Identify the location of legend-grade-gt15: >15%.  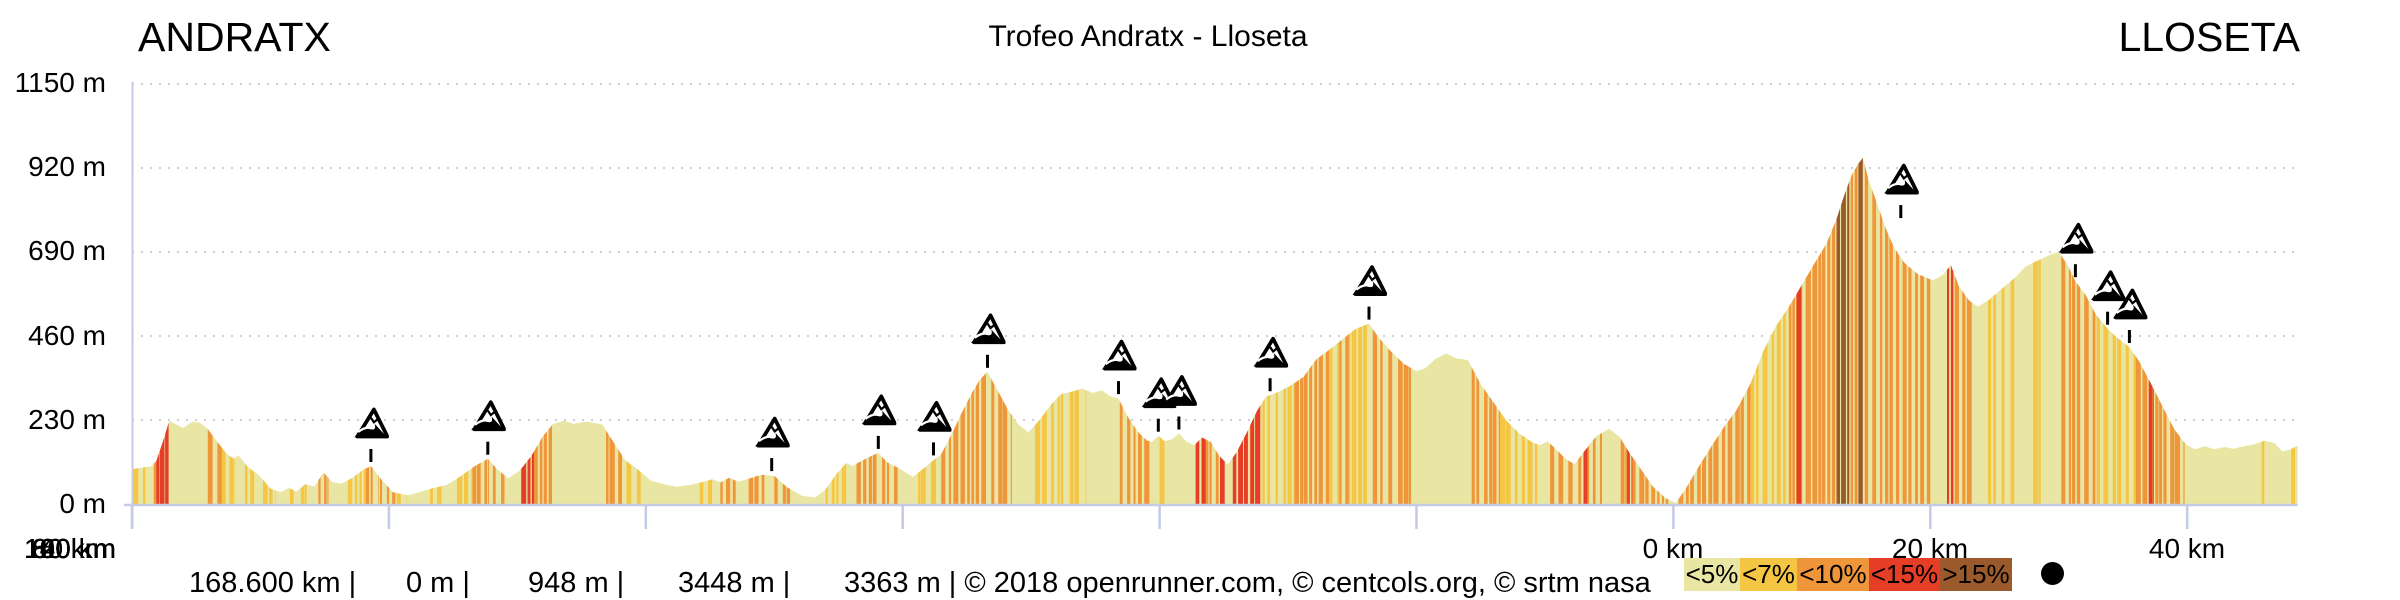
(1976, 574).